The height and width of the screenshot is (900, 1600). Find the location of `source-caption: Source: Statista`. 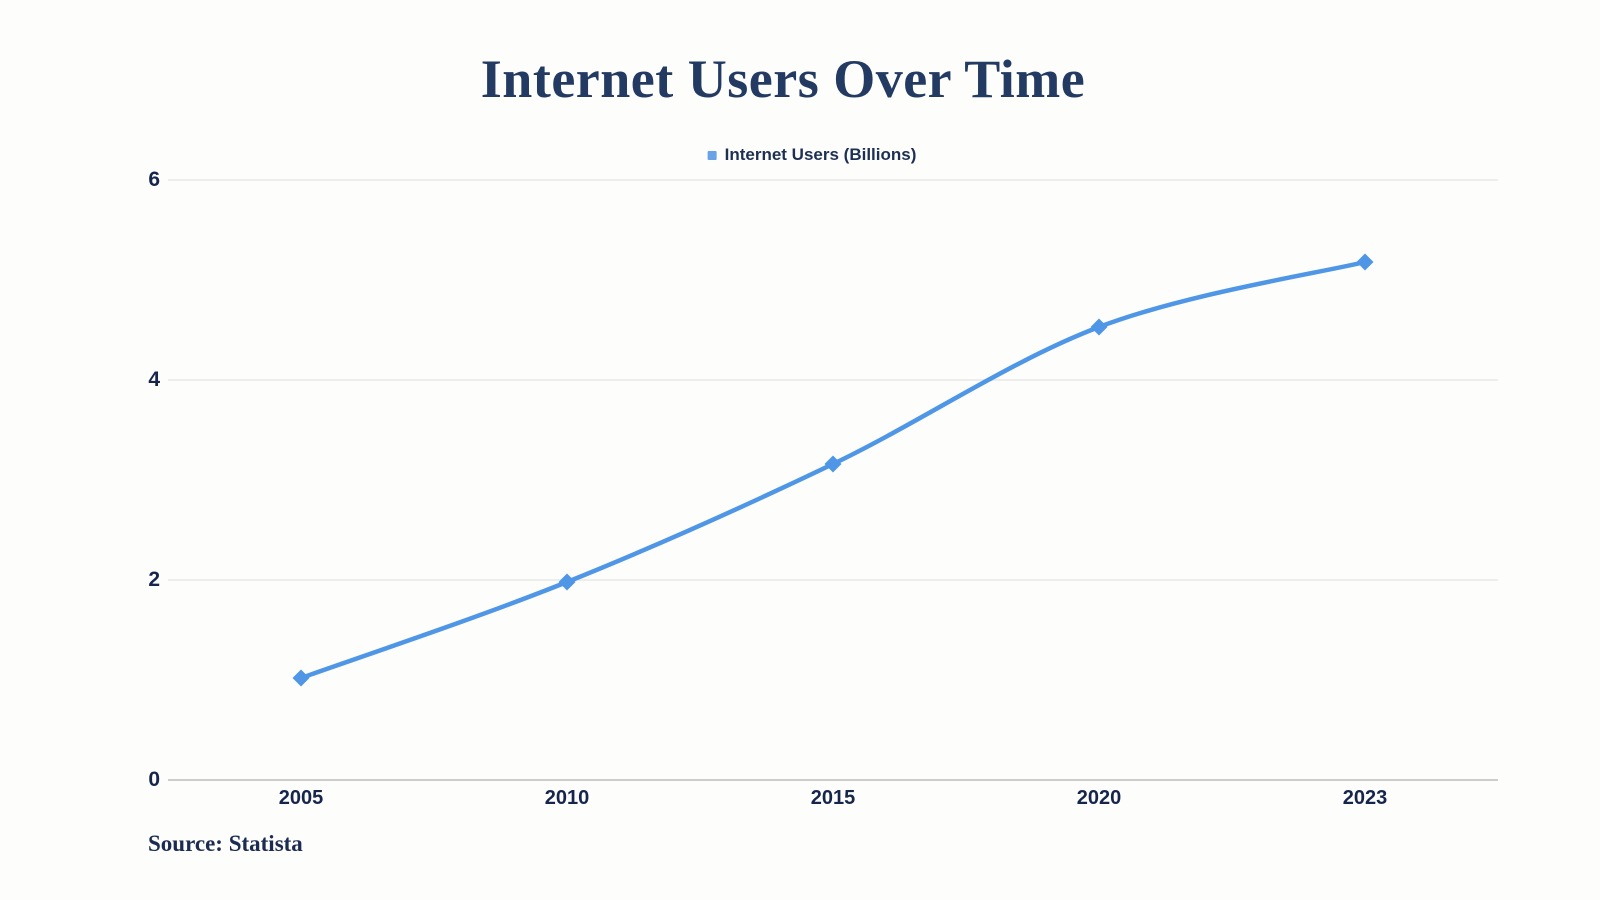

source-caption: Source: Statista is located at coordinates (225, 843).